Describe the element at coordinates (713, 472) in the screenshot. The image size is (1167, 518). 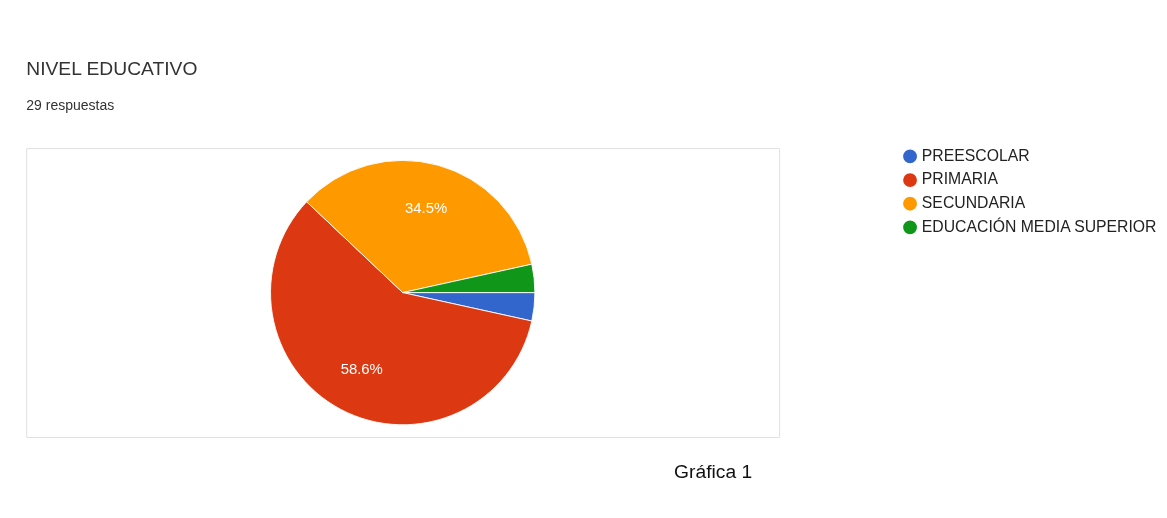
I see `text: Gráfica 1` at that location.